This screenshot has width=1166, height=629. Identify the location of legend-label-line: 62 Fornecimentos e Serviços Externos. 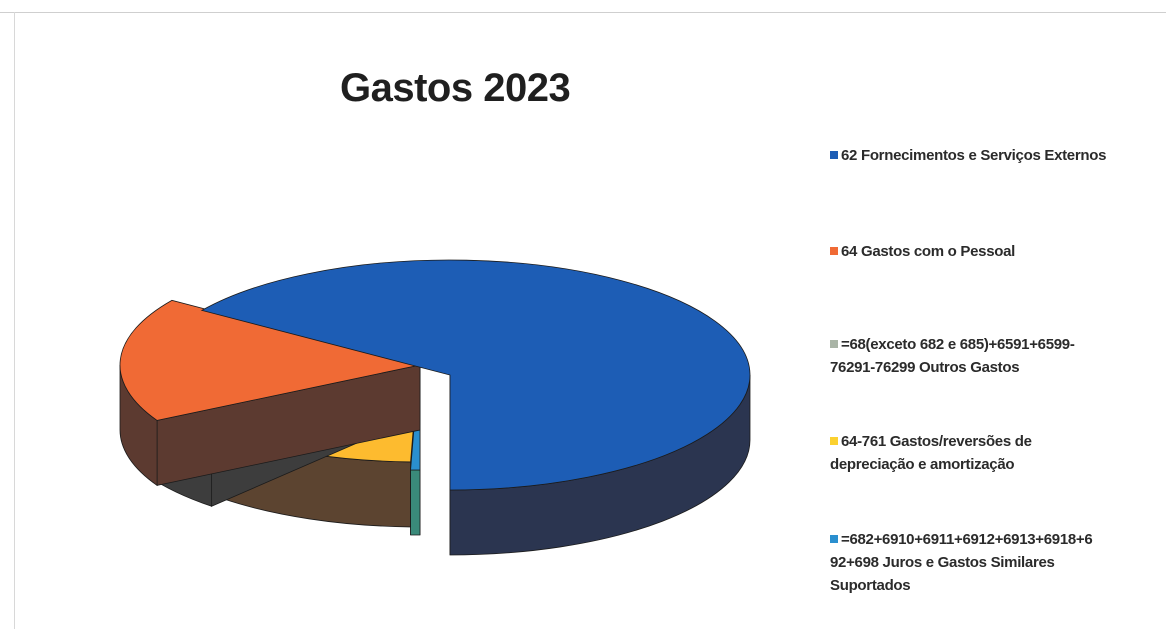
(995, 155).